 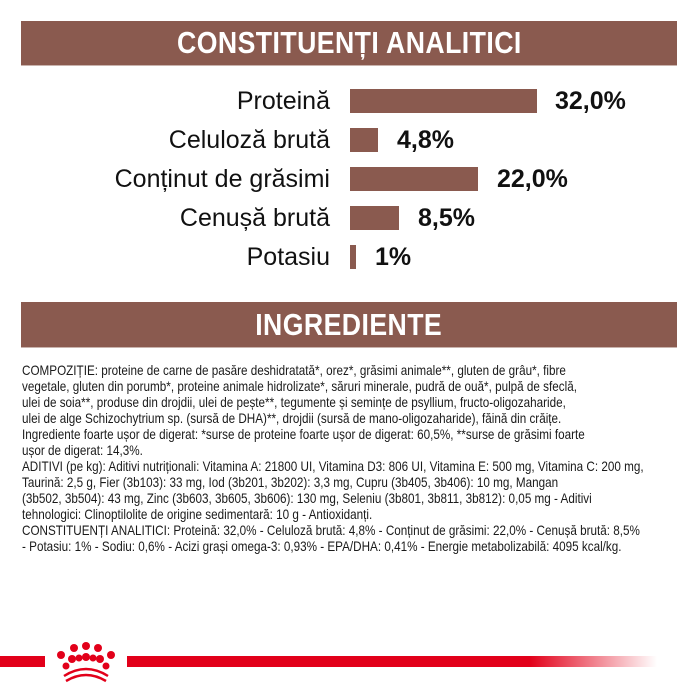 I want to click on ingredients-header: INGREDIENTE, so click(x=349, y=325).